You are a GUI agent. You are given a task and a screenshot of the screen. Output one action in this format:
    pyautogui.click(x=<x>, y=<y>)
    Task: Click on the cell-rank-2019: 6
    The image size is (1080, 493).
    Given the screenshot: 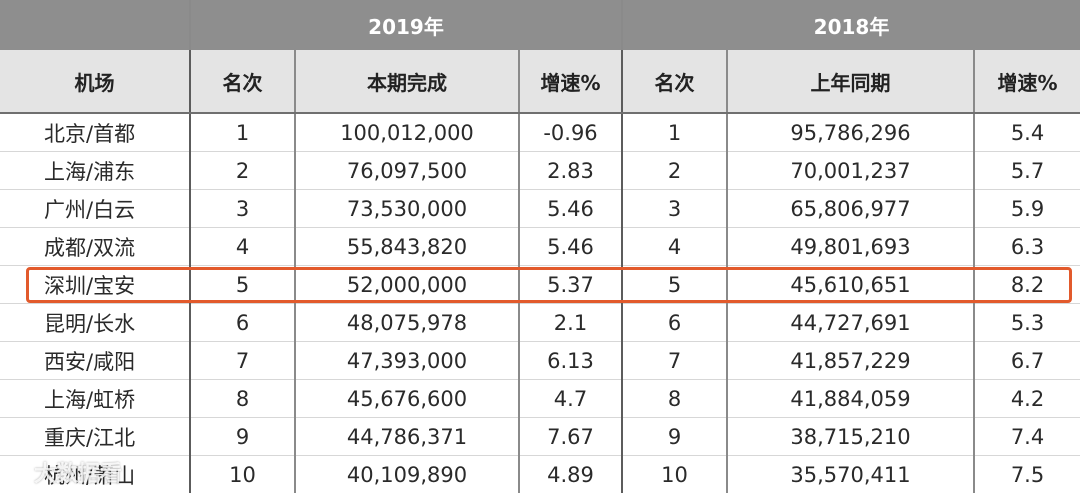 What is the action you would take?
    pyautogui.click(x=242, y=323)
    